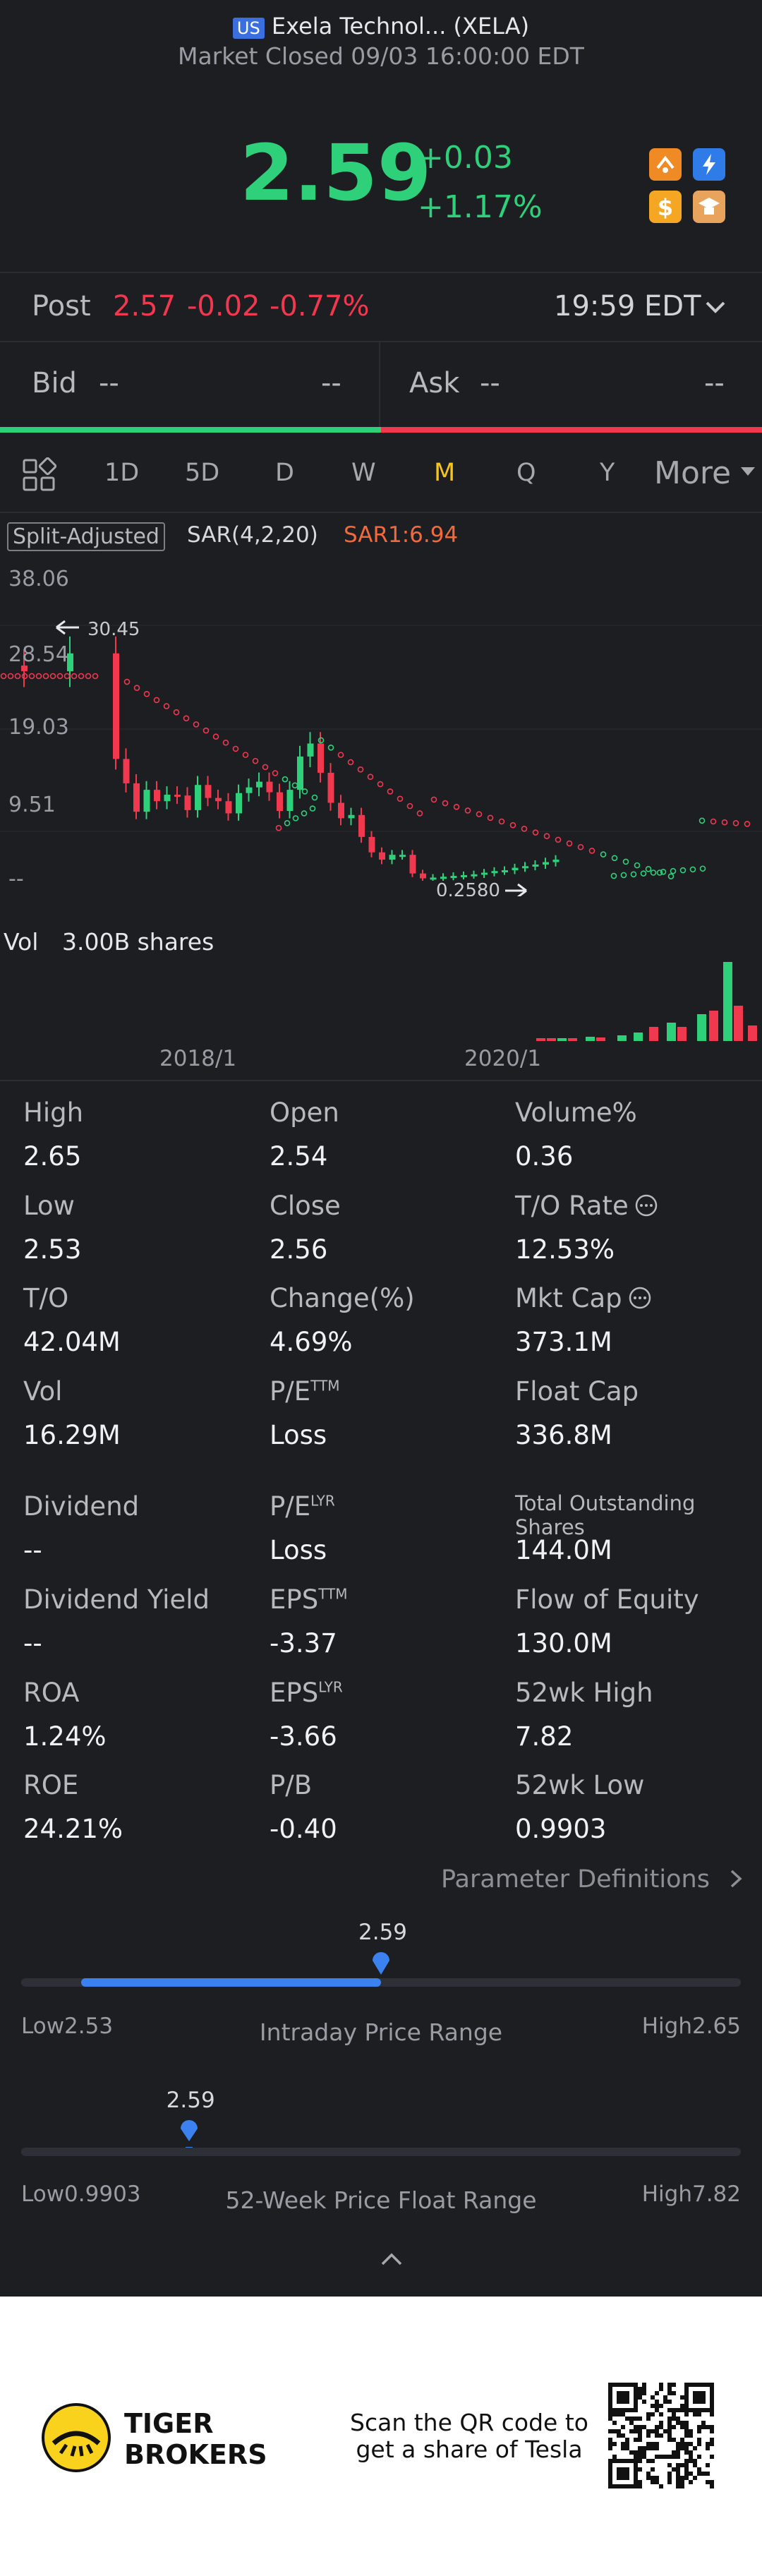 The image size is (762, 2576). I want to click on chevron-up-icon, so click(392, 2259).